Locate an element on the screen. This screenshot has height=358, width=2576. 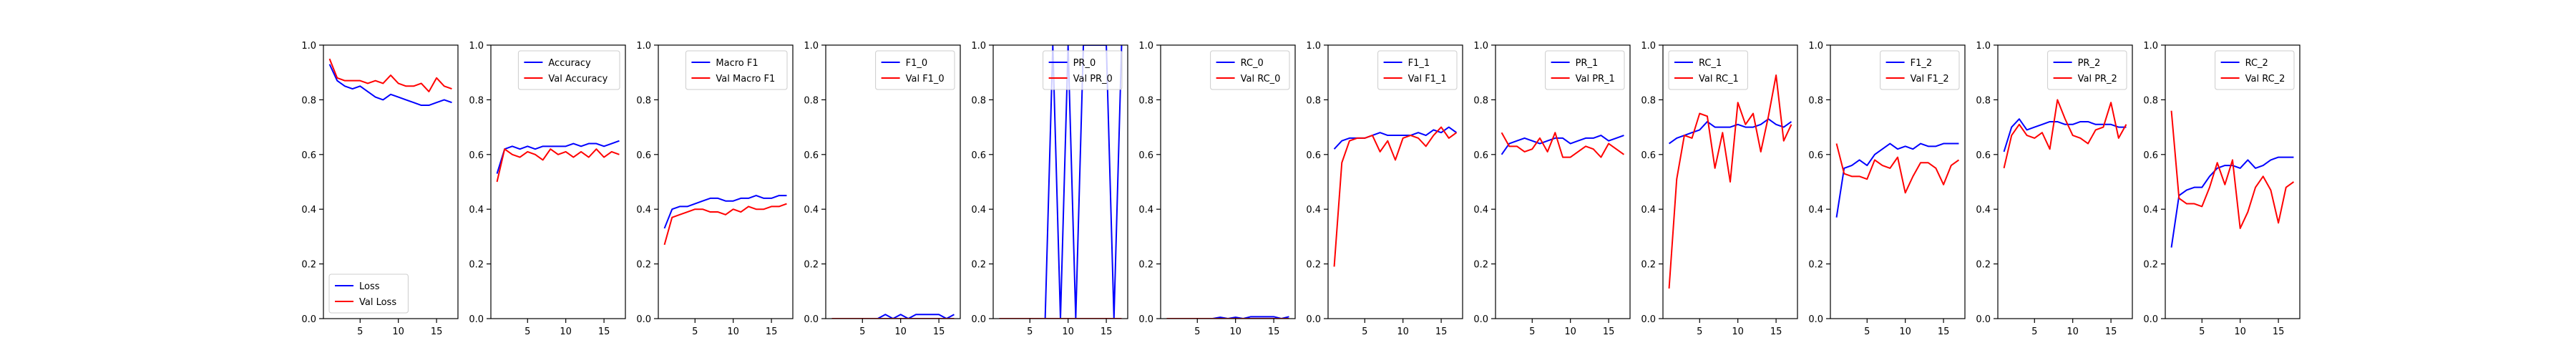
legend: PR_2 Val PR_2 is located at coordinates (2087, 70).